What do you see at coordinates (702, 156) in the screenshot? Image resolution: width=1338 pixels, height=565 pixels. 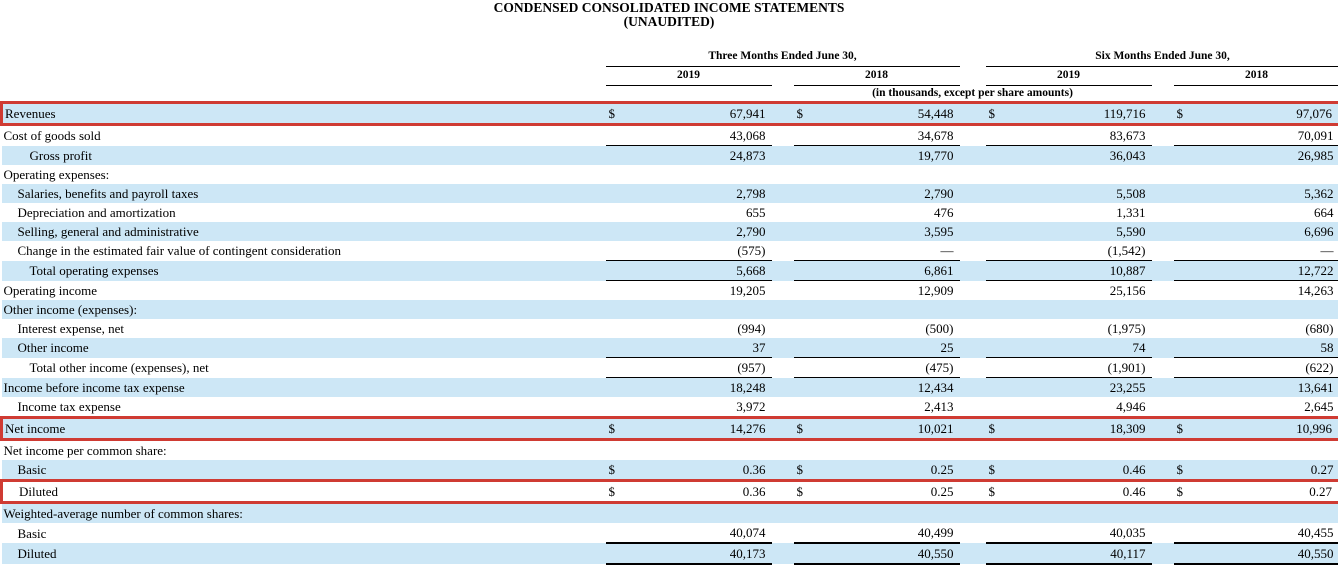 I see `cell-value: 24,873` at bounding box center [702, 156].